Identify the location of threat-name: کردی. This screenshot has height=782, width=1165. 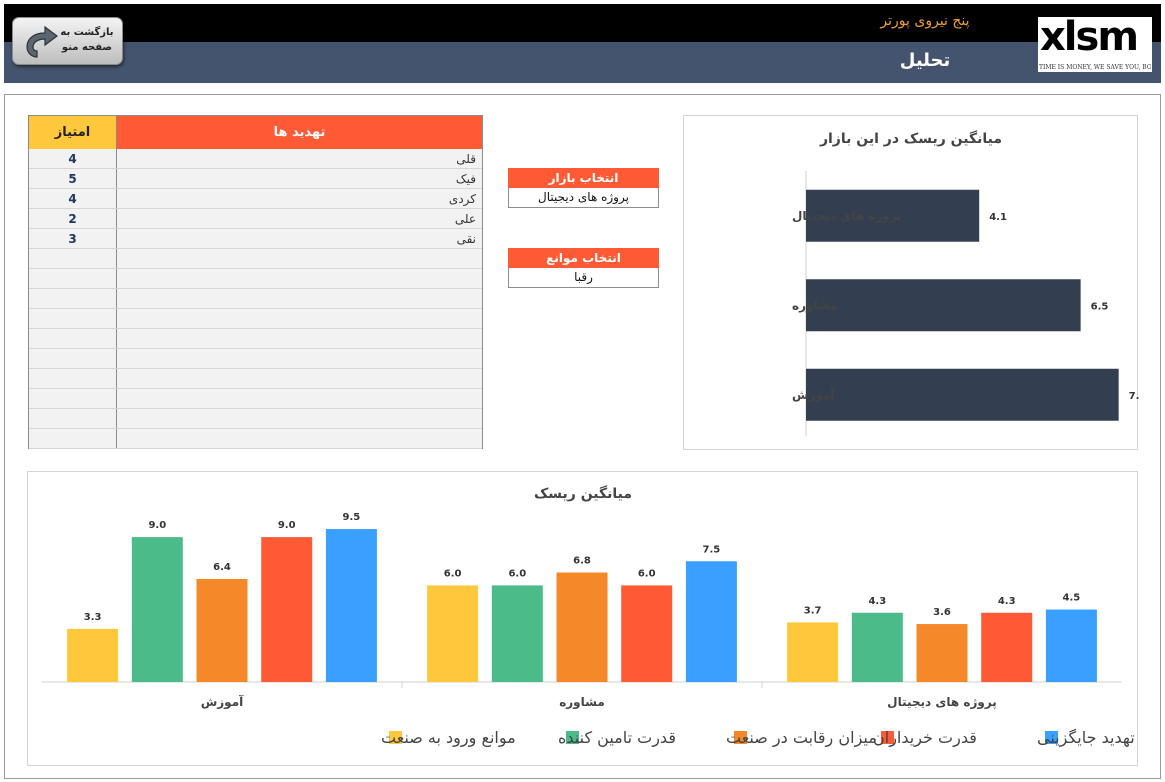
(462, 199).